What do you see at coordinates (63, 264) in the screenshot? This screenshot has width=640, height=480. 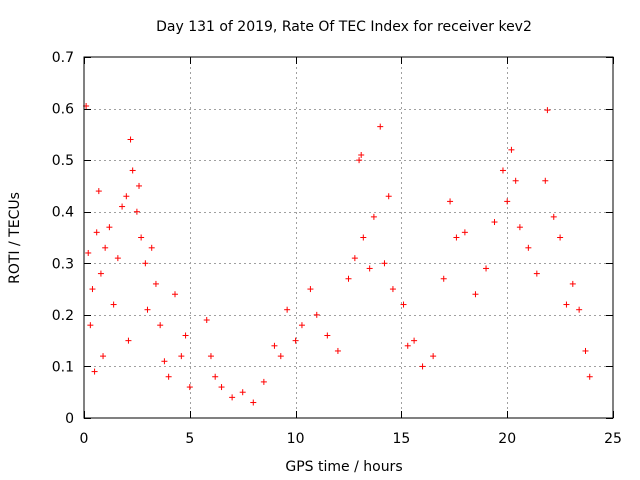 I see `y-tick-label: 0.3` at bounding box center [63, 264].